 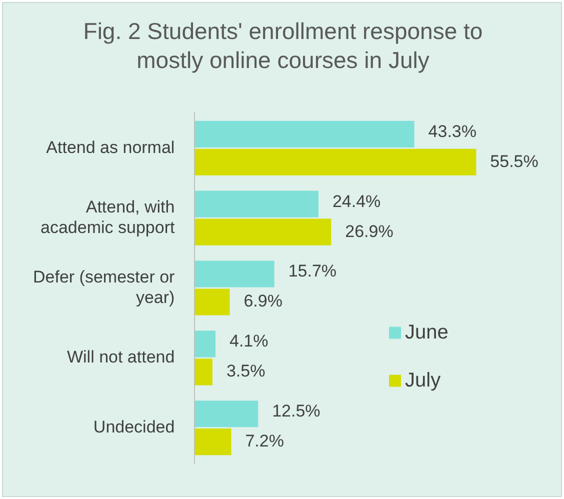 I want to click on data-label: 3.5%, so click(x=246, y=371).